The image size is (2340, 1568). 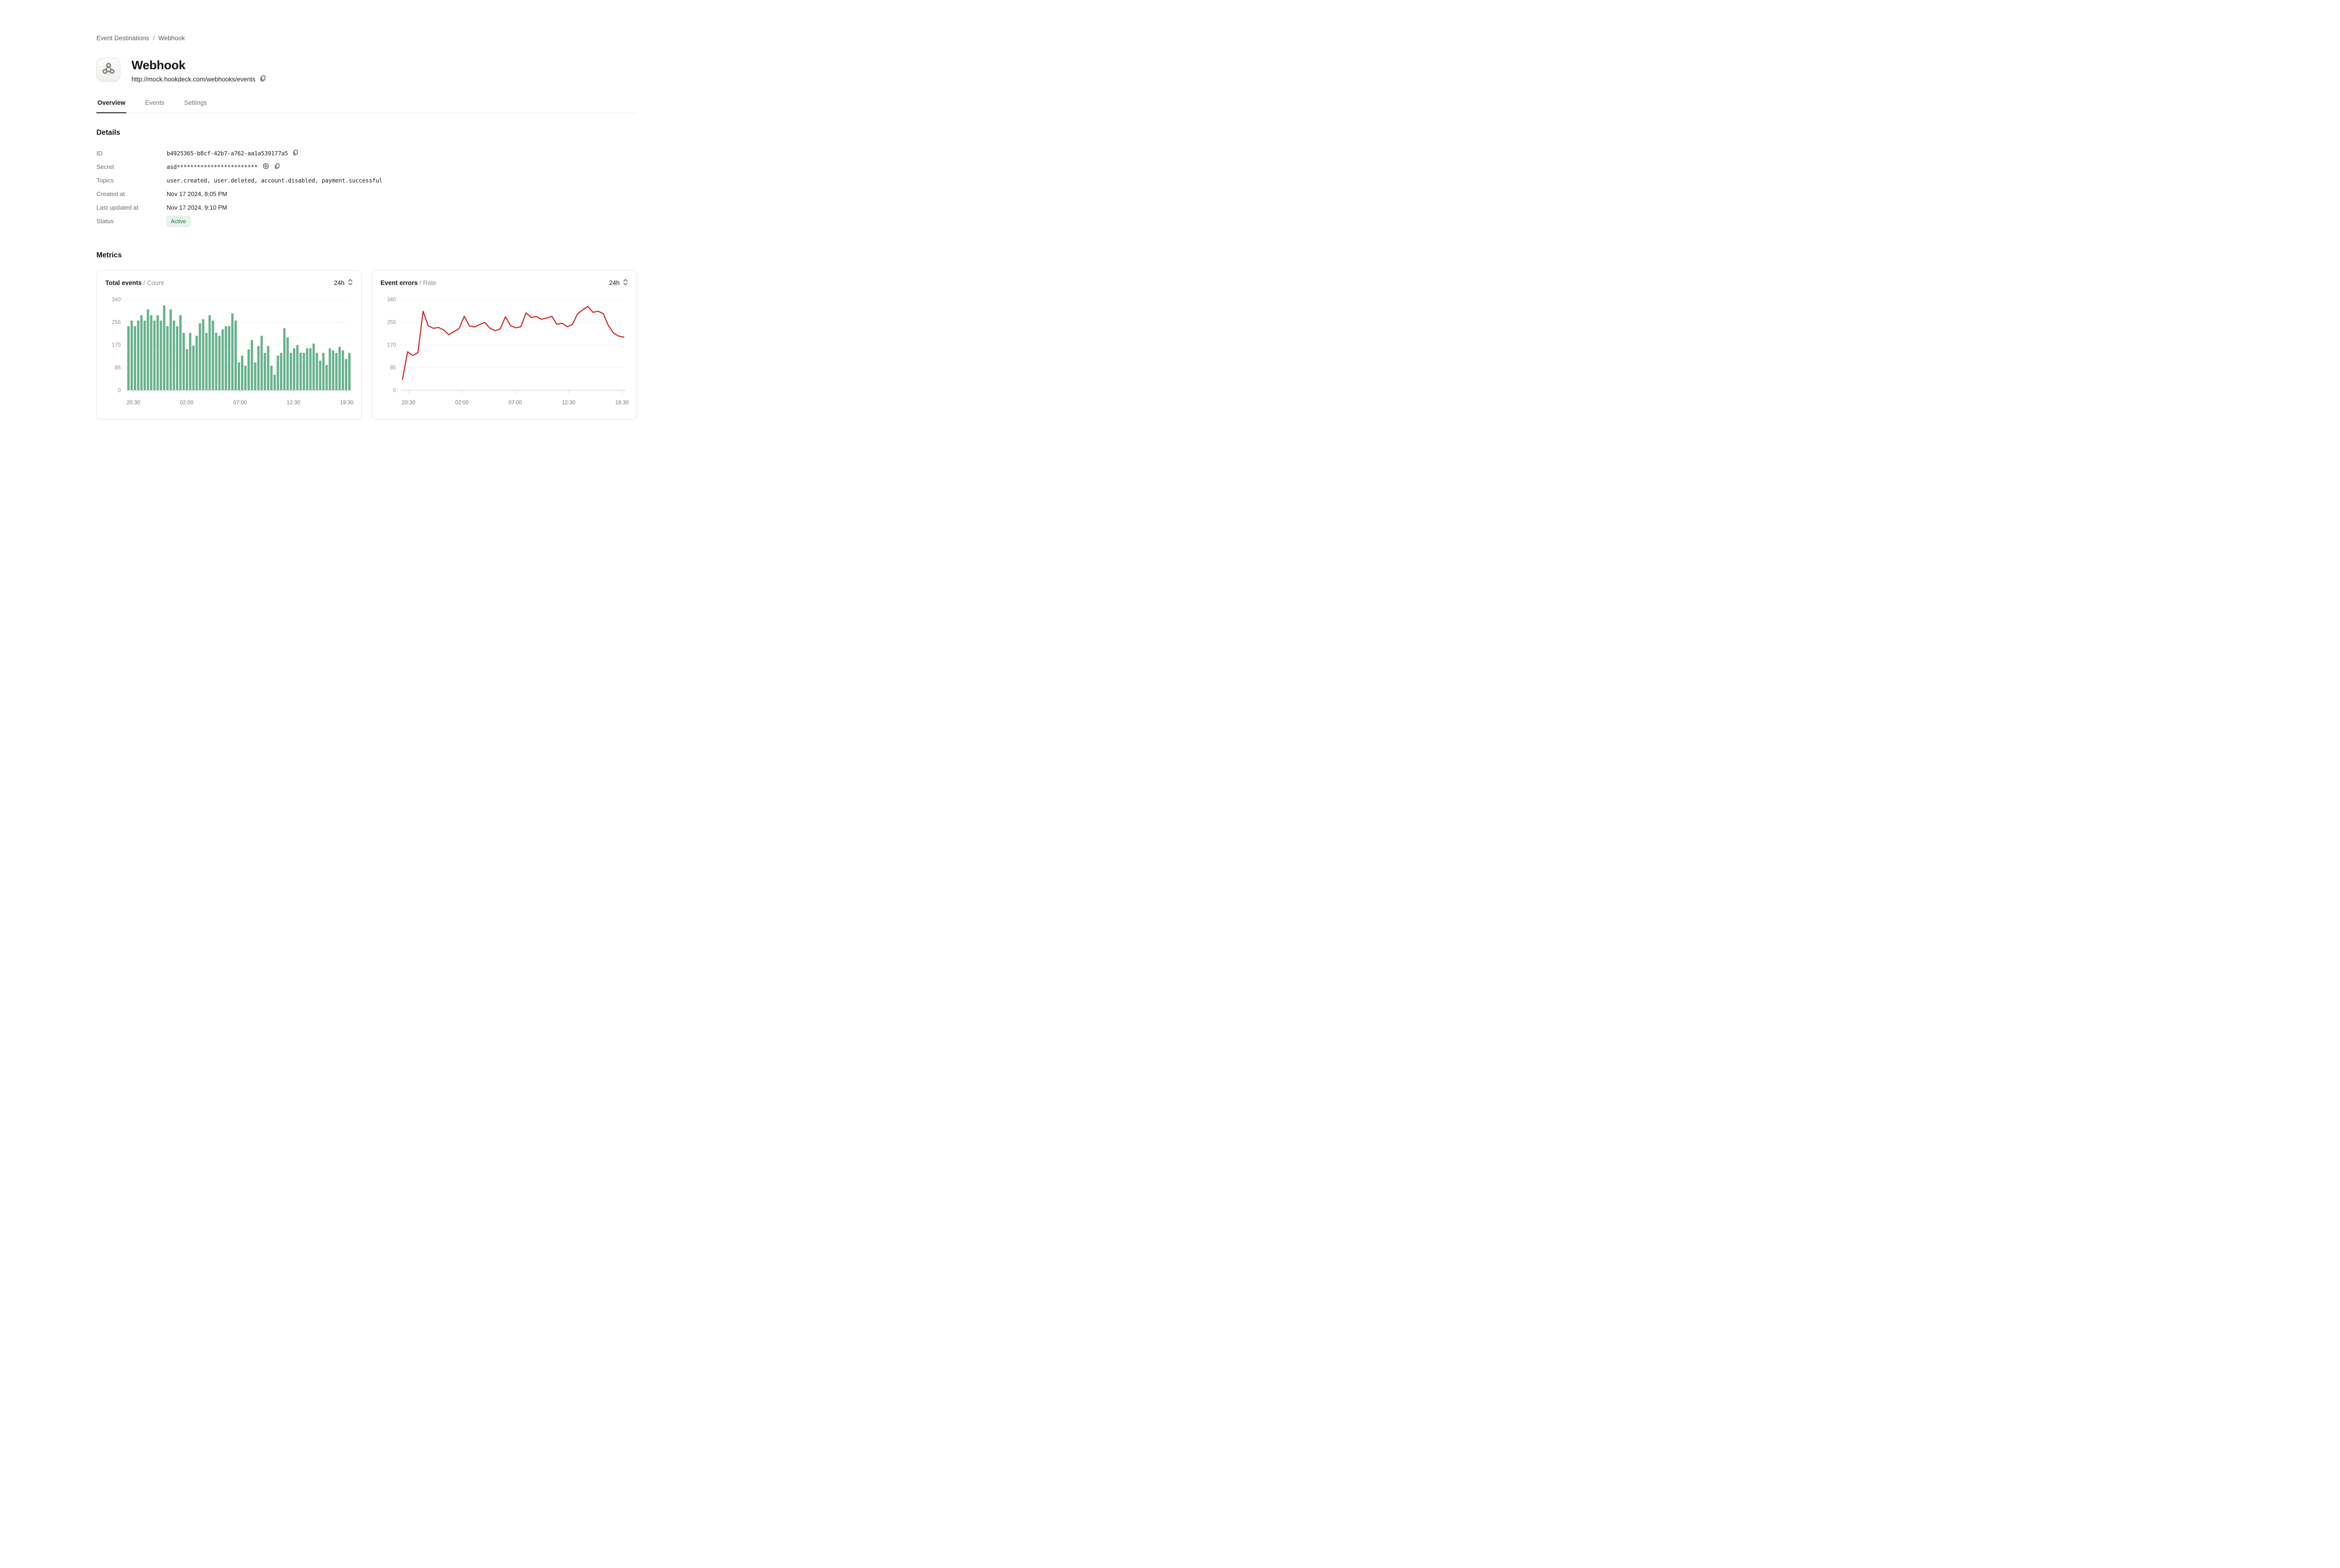 What do you see at coordinates (194, 79) in the screenshot?
I see `webhook-url: http://mock.hookdeck.com/webhooks/events` at bounding box center [194, 79].